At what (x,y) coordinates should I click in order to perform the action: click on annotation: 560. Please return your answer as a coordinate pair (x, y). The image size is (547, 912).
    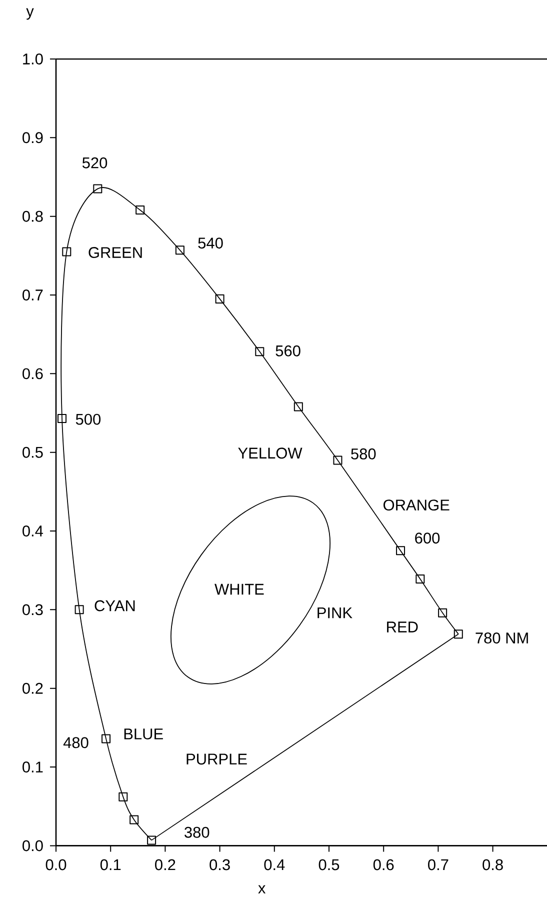
    Looking at the image, I should click on (288, 350).